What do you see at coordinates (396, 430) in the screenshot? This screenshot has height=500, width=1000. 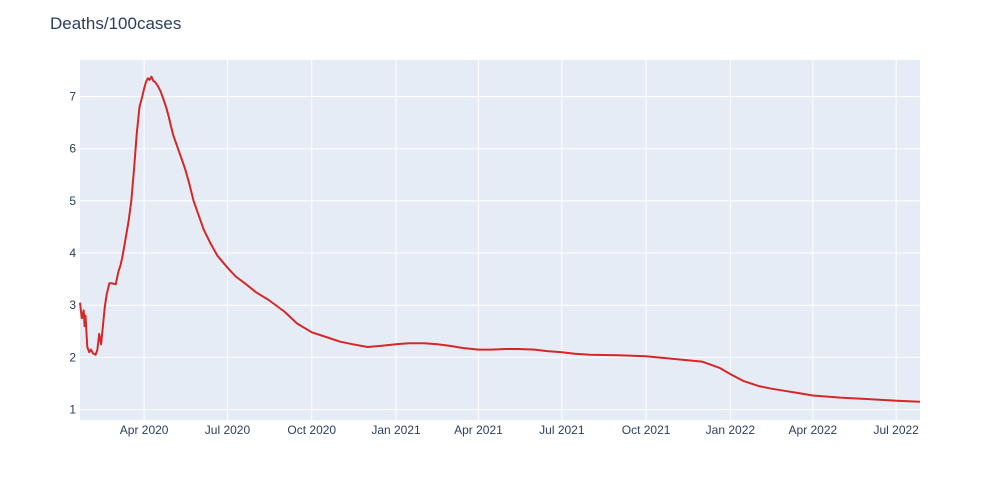 I see `x-tick-label: Jan 2021` at bounding box center [396, 430].